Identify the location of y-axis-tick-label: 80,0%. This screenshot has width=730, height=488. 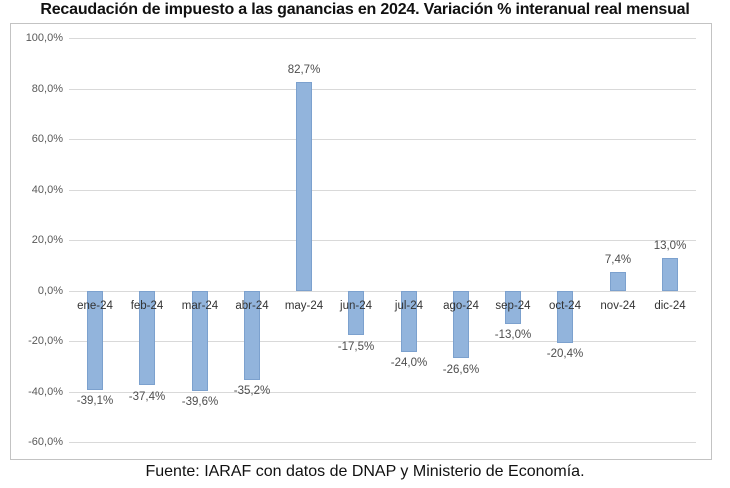
(47, 89).